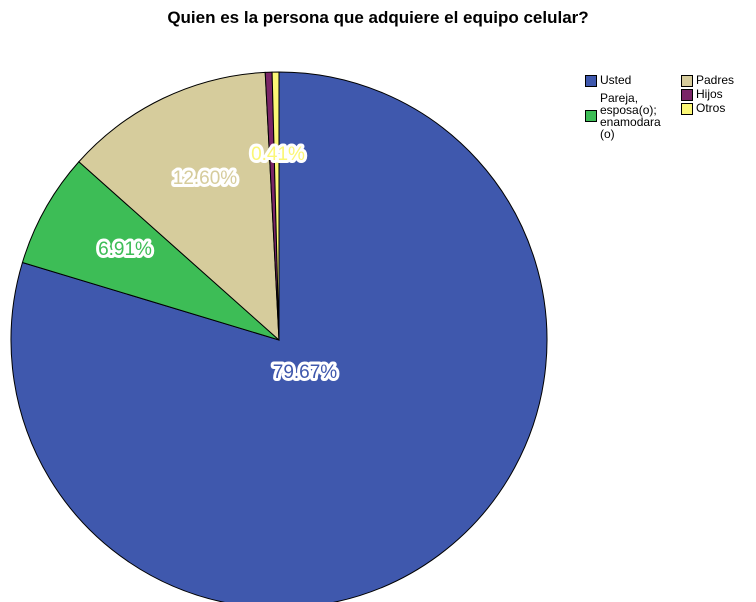 This screenshot has width=756, height=602. I want to click on data-label-padres: 12.60%, so click(205, 178).